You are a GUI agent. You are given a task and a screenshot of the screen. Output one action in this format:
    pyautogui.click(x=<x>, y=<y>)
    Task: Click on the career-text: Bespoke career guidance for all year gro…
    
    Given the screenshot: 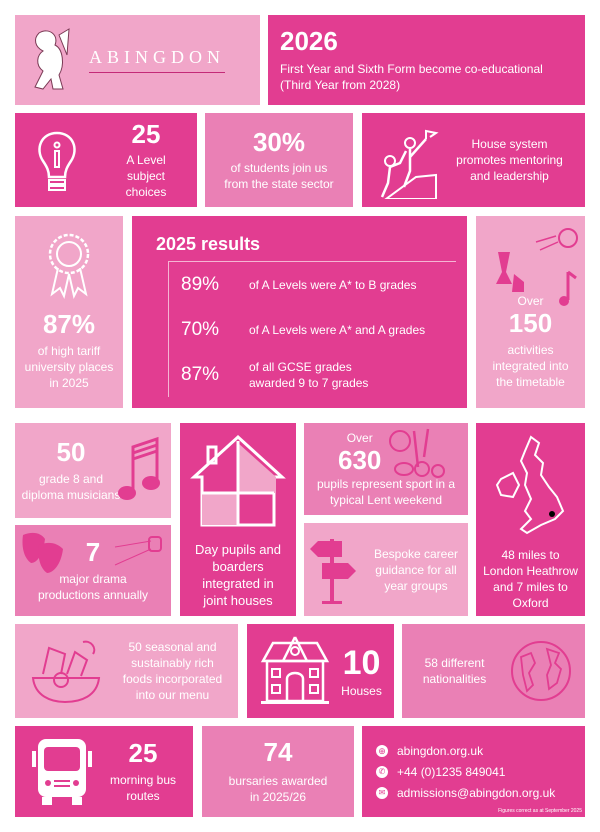 What is the action you would take?
    pyautogui.click(x=416, y=569)
    